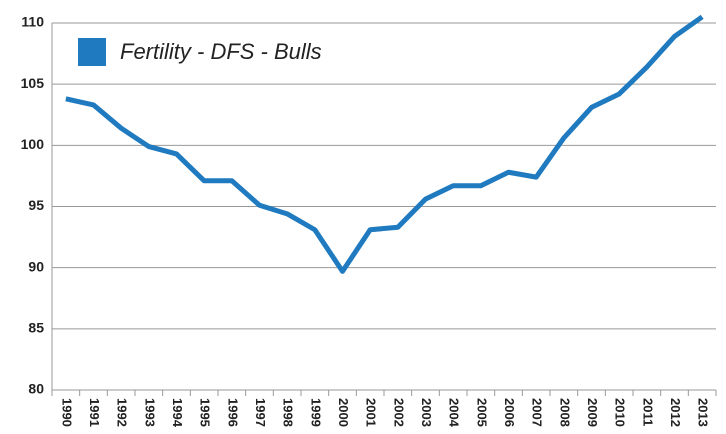 This screenshot has height=434, width=726. What do you see at coordinates (620, 412) in the screenshot?
I see `x-tick-label: 2010` at bounding box center [620, 412].